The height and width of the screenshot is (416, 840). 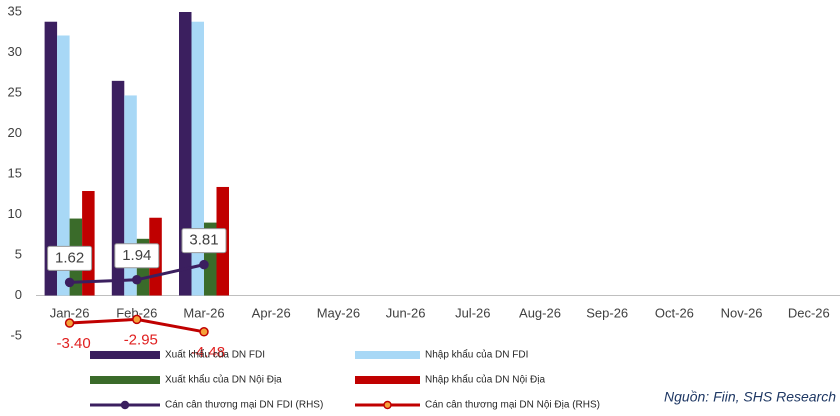 I want to click on y-tick-label: -5, so click(x=16, y=334).